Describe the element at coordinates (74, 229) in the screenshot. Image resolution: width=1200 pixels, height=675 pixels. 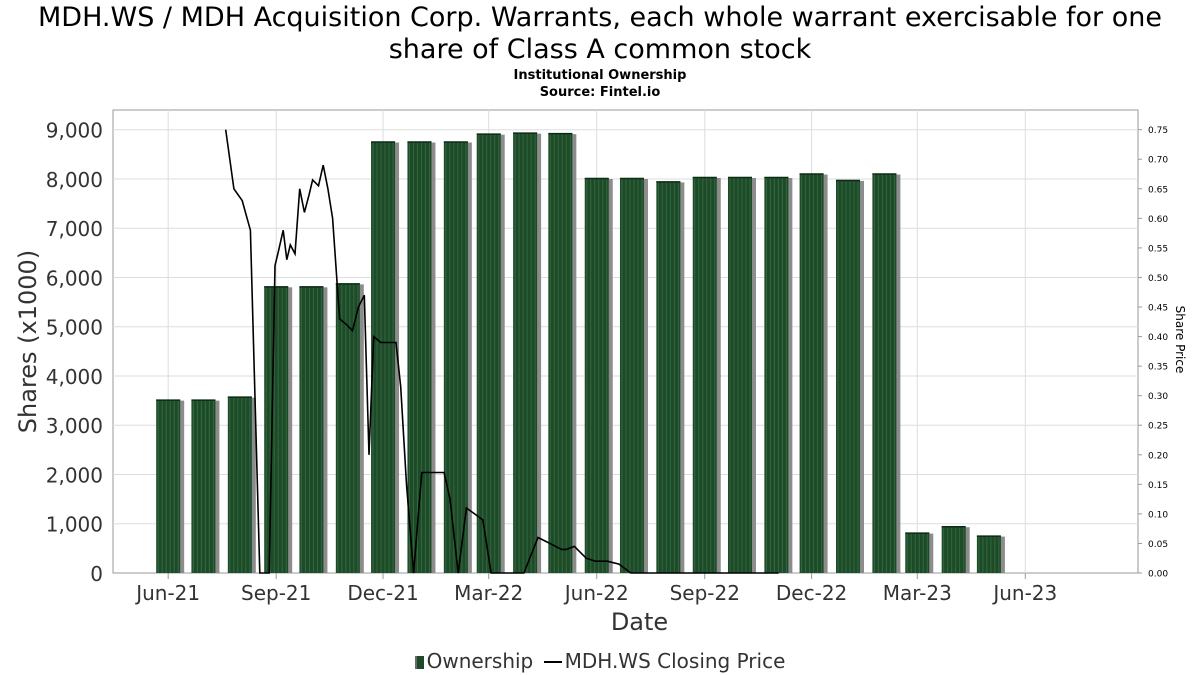
I see `y-tick-label: 7,000` at that location.